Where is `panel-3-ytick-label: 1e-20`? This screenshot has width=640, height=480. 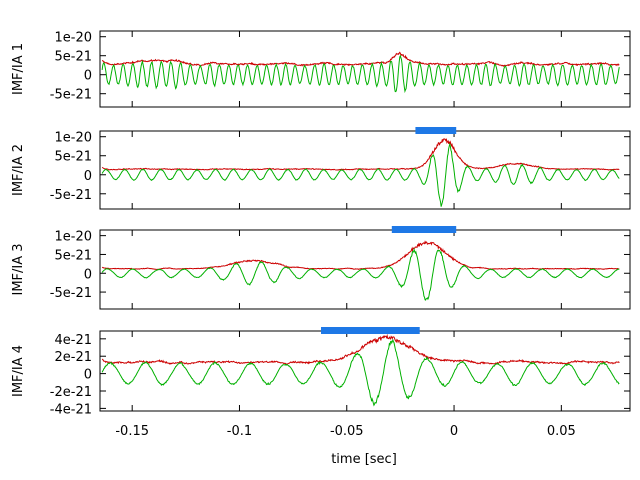 panel-3-ytick-label: 1e-20 is located at coordinates (73, 237).